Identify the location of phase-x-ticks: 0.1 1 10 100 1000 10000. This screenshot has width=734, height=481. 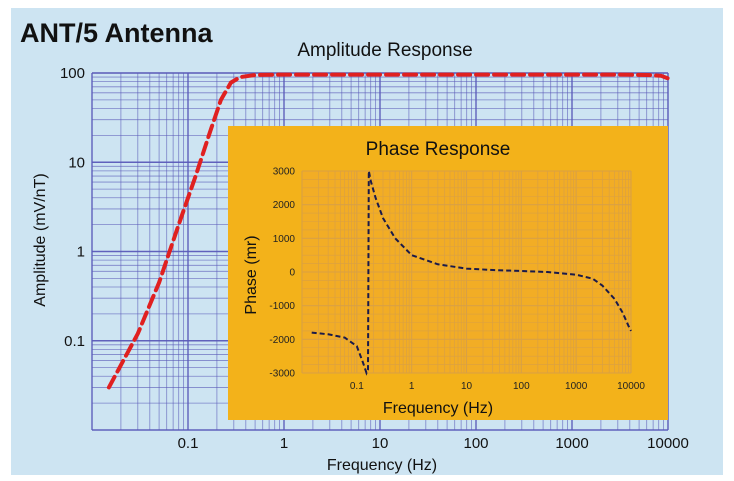
(497, 386).